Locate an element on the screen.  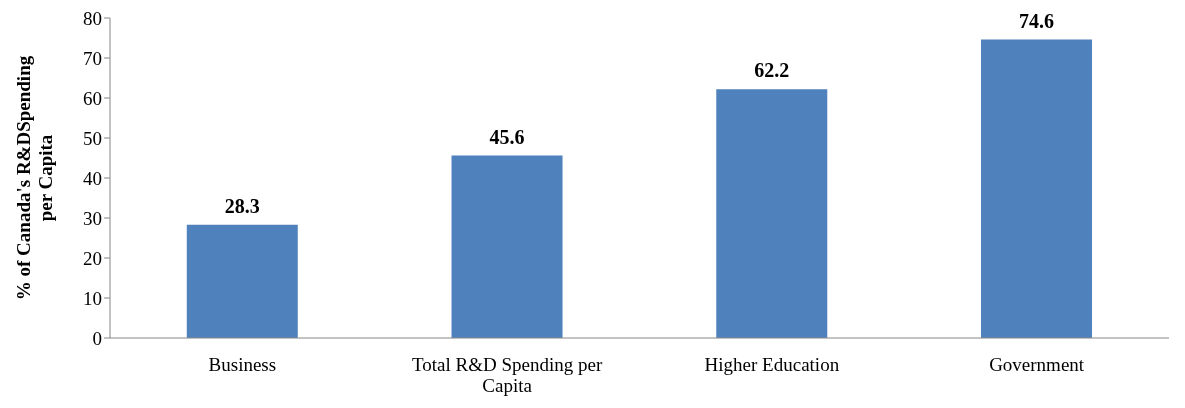
x-tick-label: Higher Education is located at coordinates (772, 365).